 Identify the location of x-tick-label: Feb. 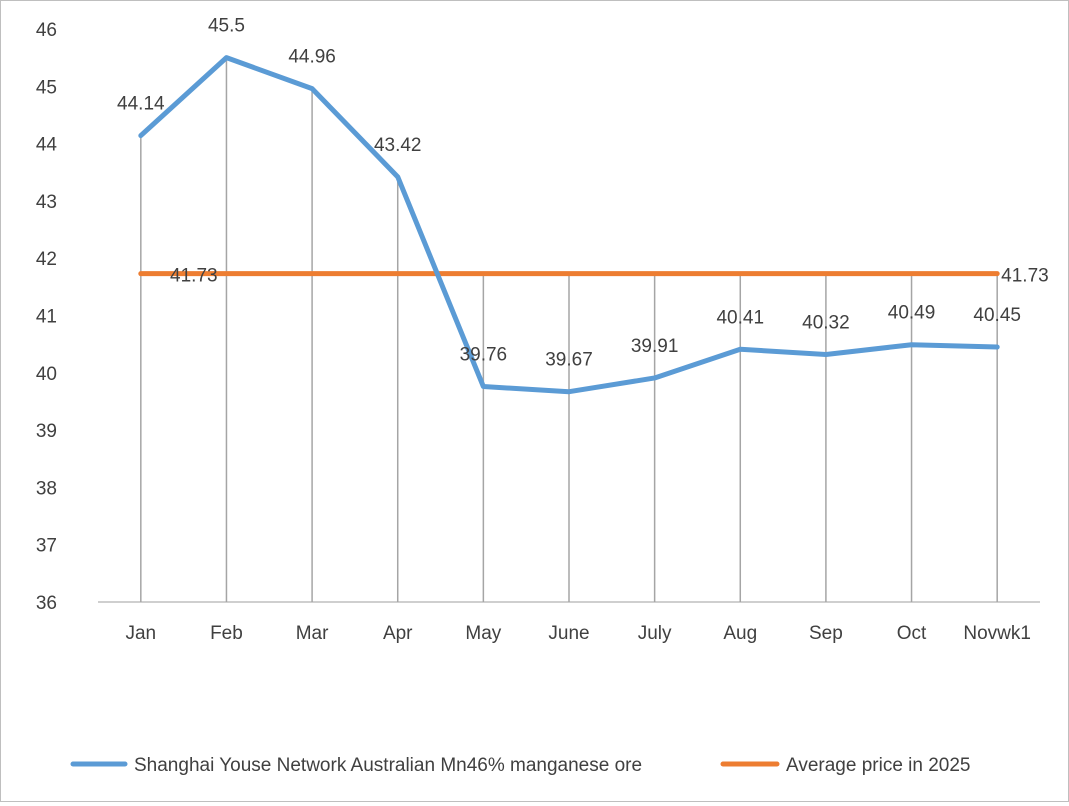
(226, 633).